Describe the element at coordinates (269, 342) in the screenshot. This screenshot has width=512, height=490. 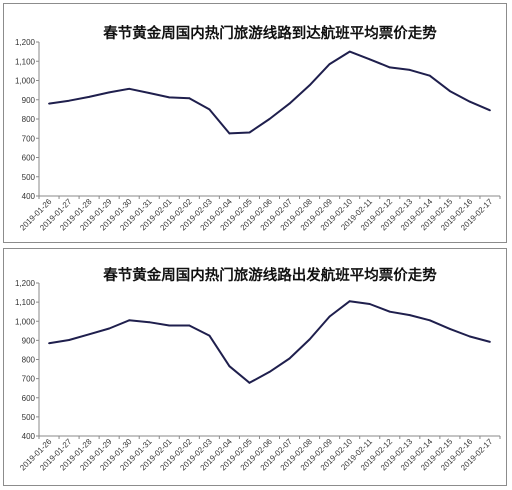
I see `price-series-line` at that location.